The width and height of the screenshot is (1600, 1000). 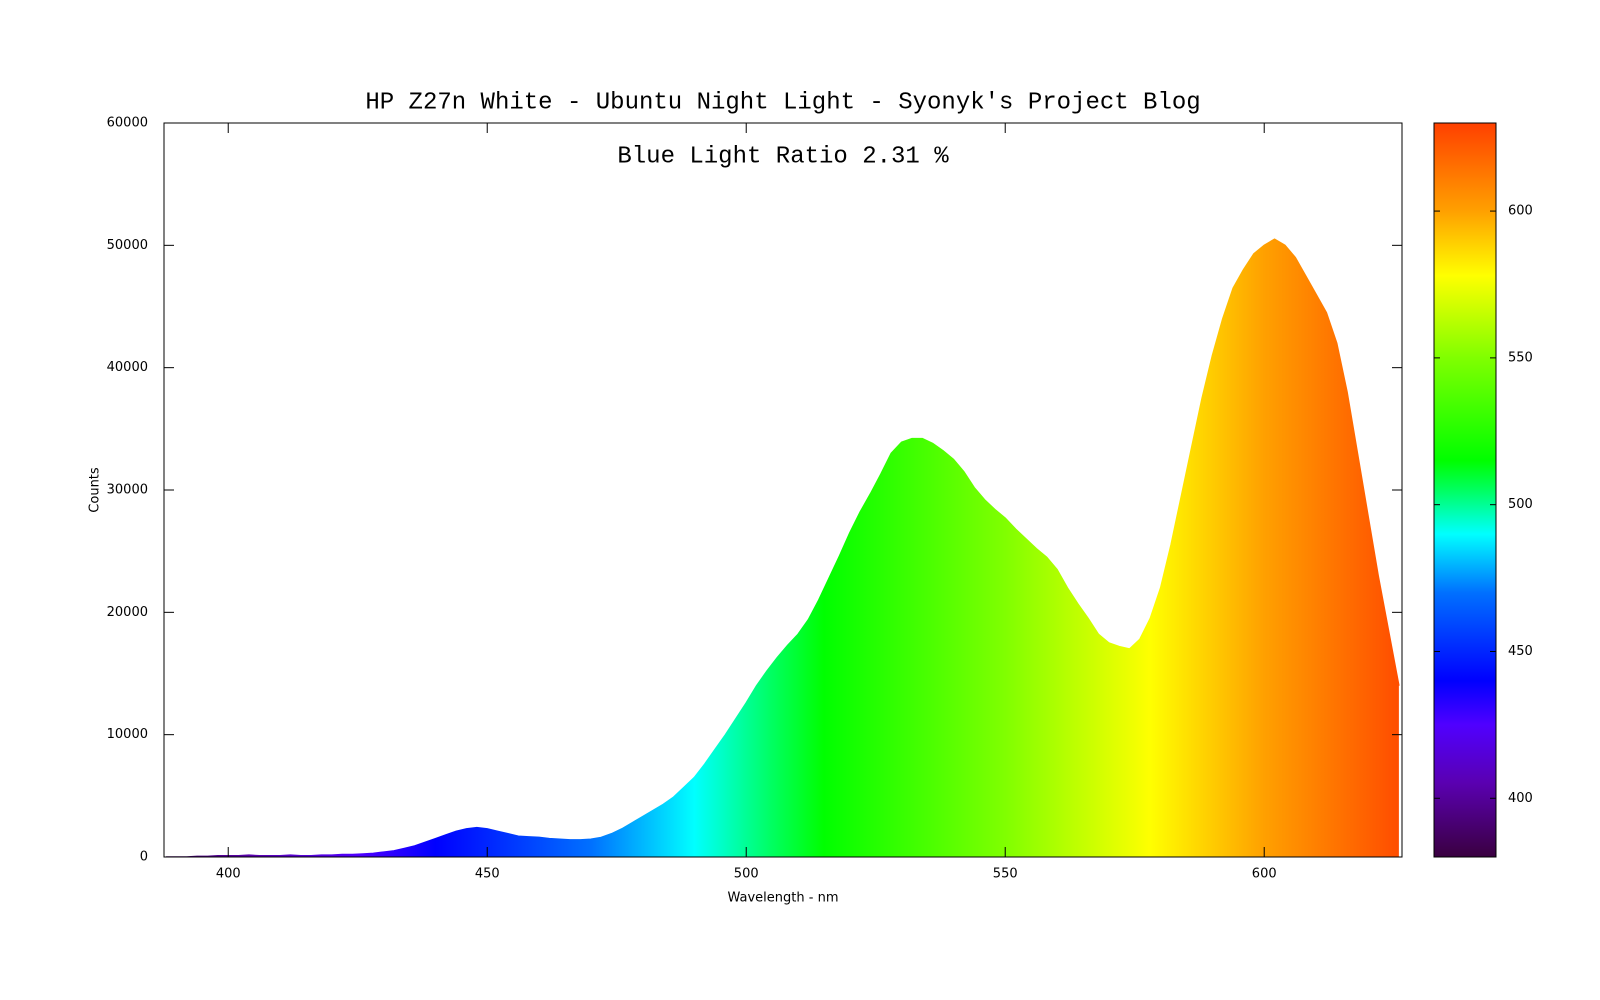 I want to click on colorbar-tick-label: 550, so click(x=1520, y=357).